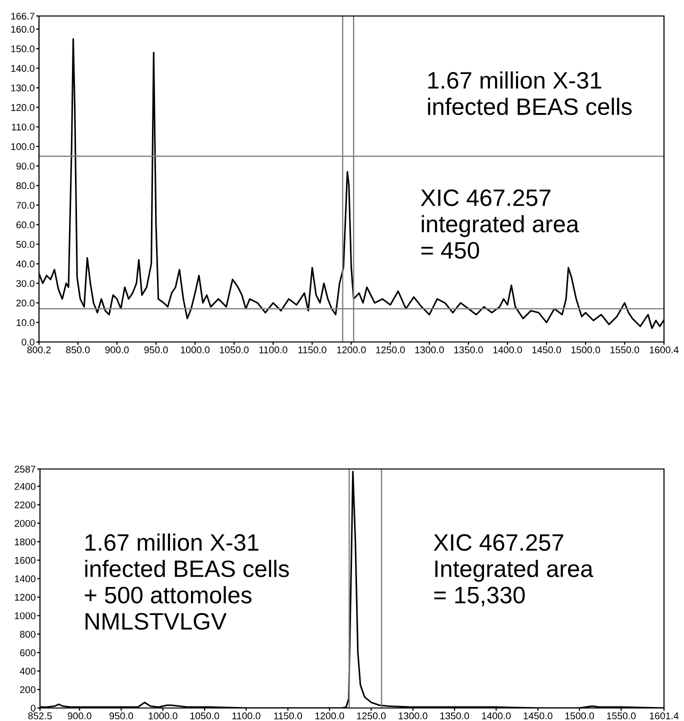  Describe the element at coordinates (25, 469) in the screenshot. I see `y-tick-label: 2587` at that location.